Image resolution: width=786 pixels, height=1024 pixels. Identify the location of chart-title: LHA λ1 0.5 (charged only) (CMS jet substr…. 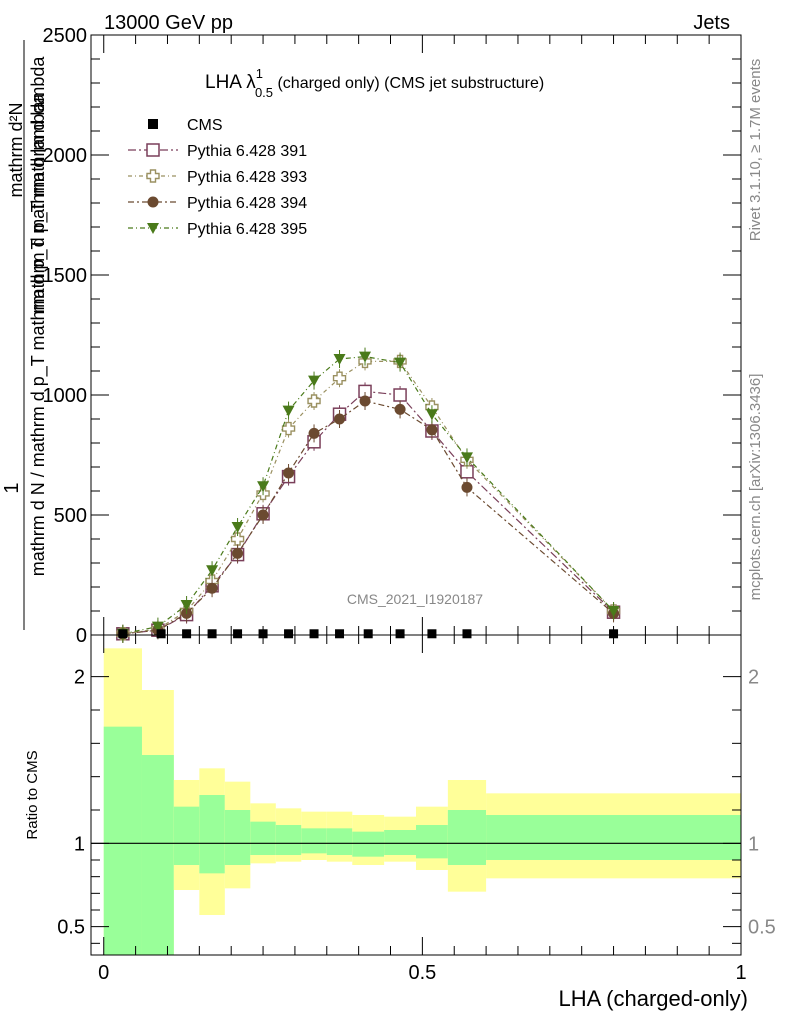
(374, 83).